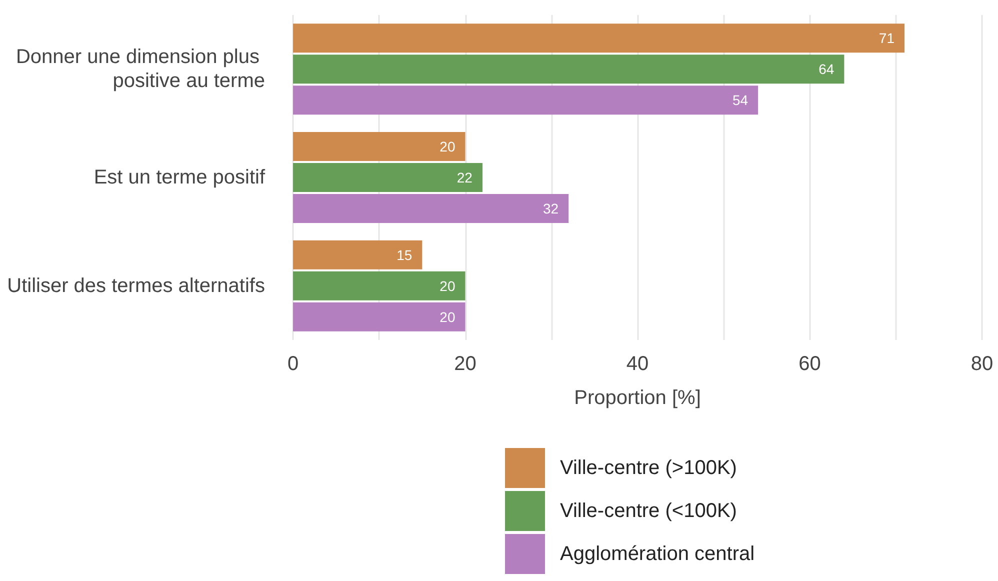  What do you see at coordinates (140, 69) in the screenshot?
I see `y-tick-label: Donner une dimension plus positive au terme` at bounding box center [140, 69].